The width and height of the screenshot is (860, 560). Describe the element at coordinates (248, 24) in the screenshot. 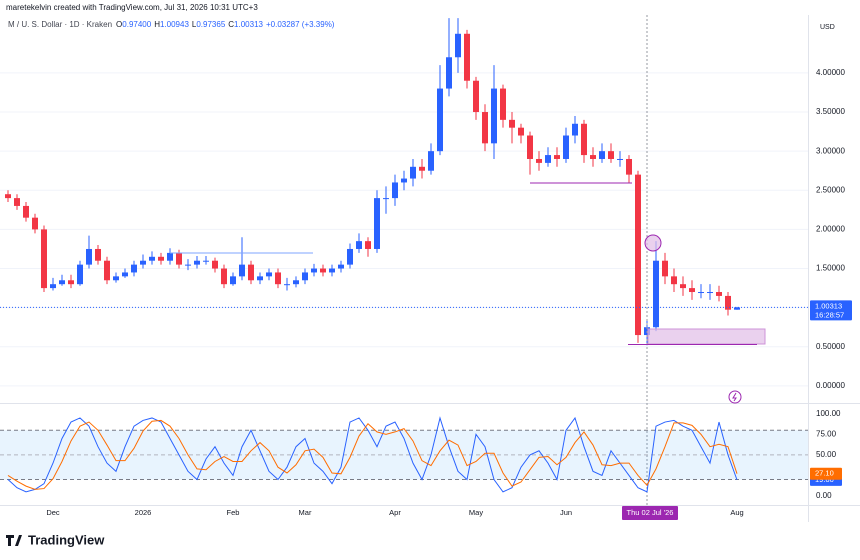

I see `ohlc-value: 1.00313` at that location.